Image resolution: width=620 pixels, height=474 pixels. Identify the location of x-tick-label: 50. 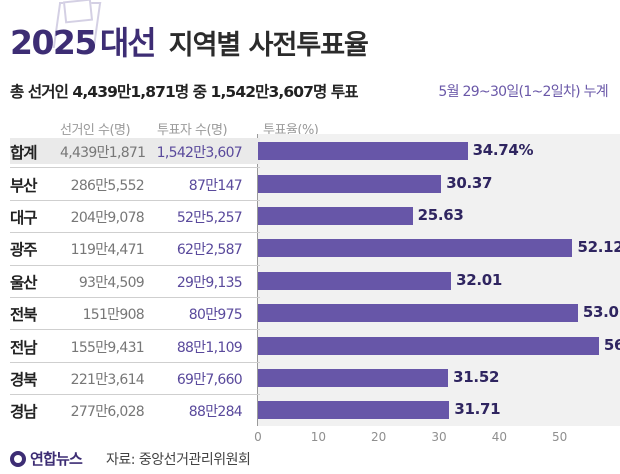
(560, 437).